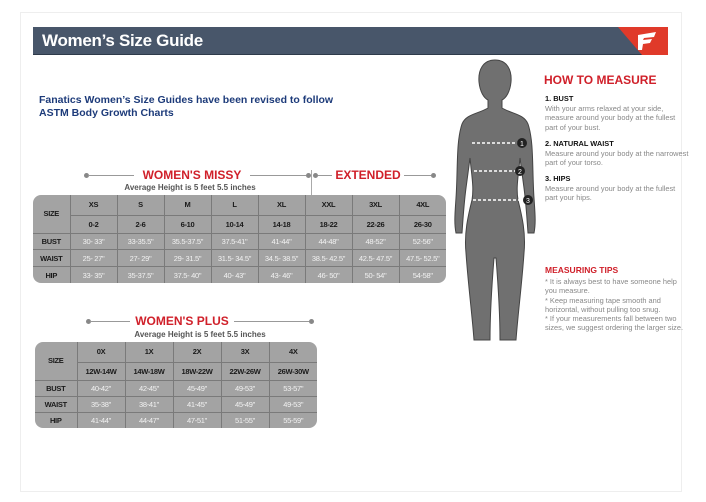  I want to click on size-letter: 3XL, so click(375, 205).